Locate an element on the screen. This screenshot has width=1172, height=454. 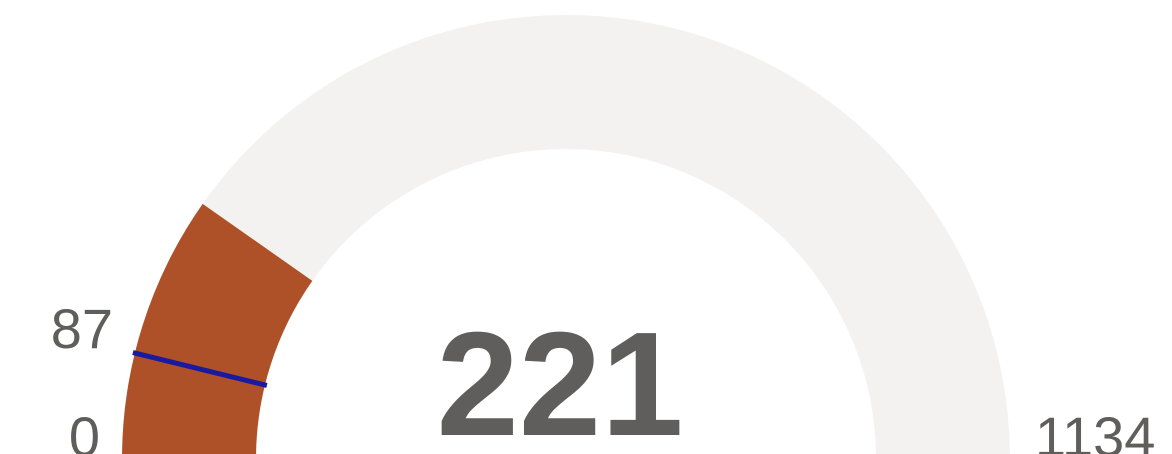
gauge-min-label: 0 is located at coordinates (84, 429).